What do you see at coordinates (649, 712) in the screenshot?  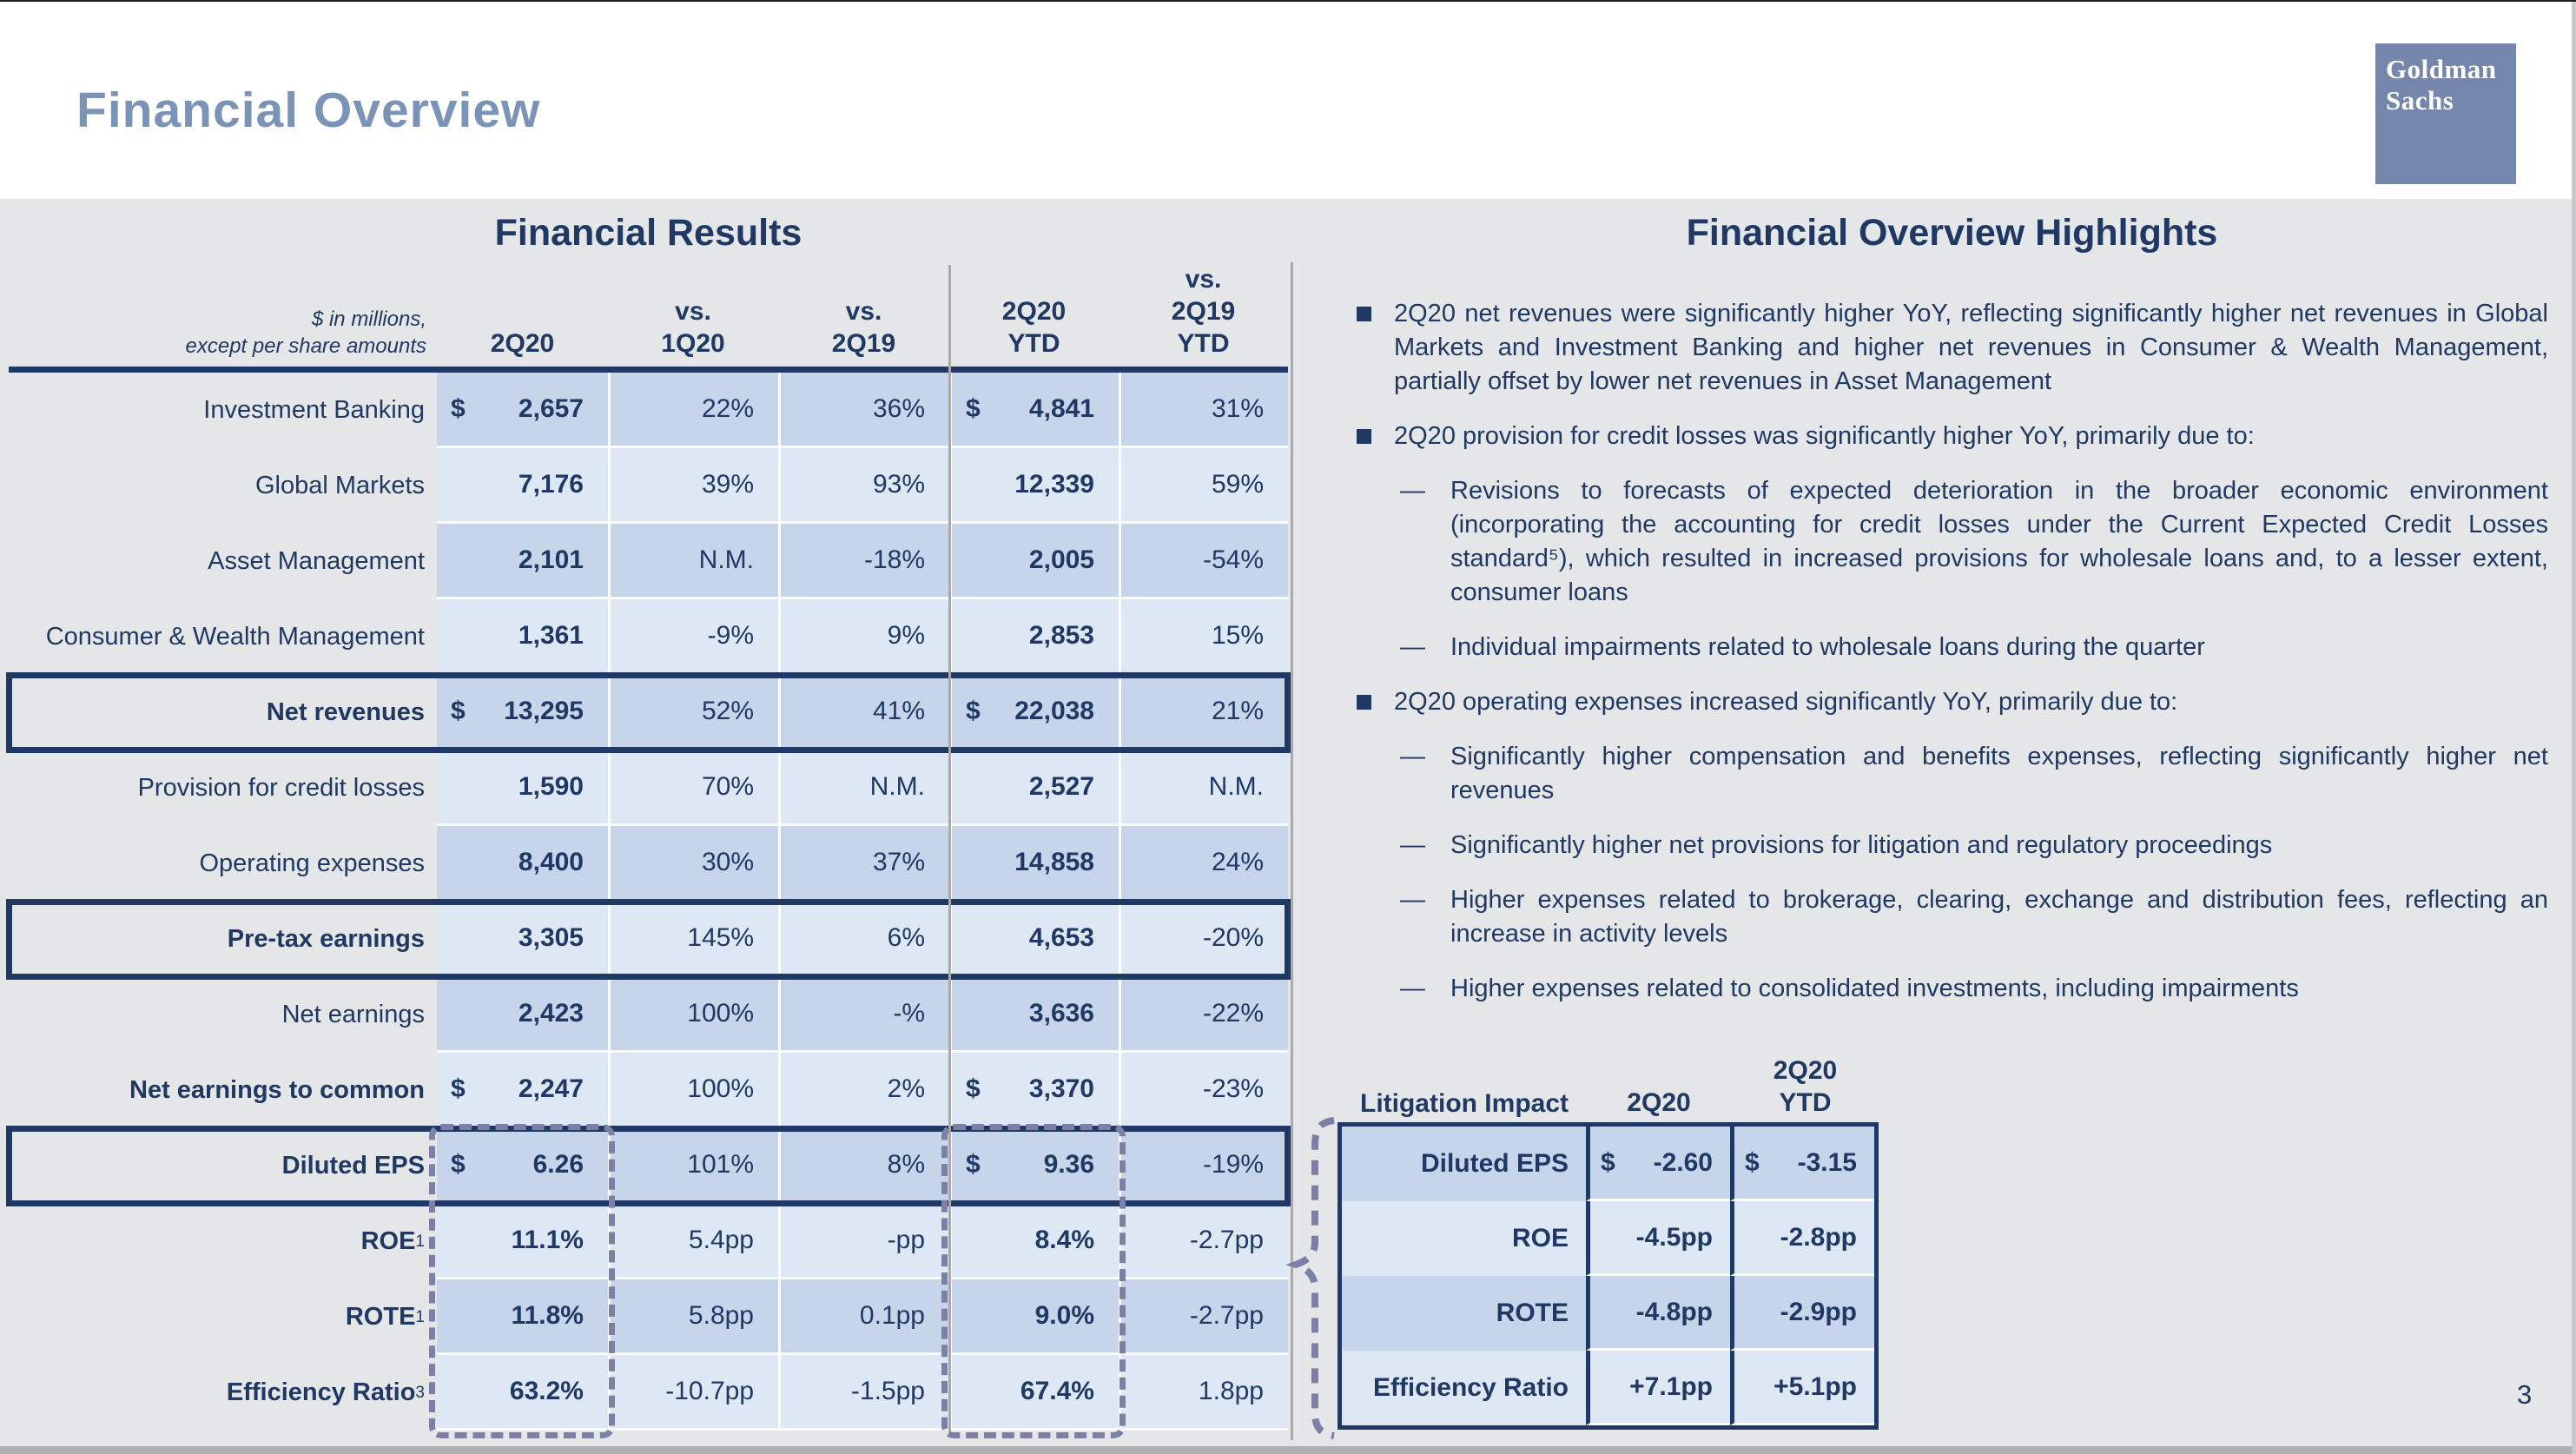 I see `table-row-net-revenues: Net revenues $13,295 52% 41% $22,038 21%` at bounding box center [649, 712].